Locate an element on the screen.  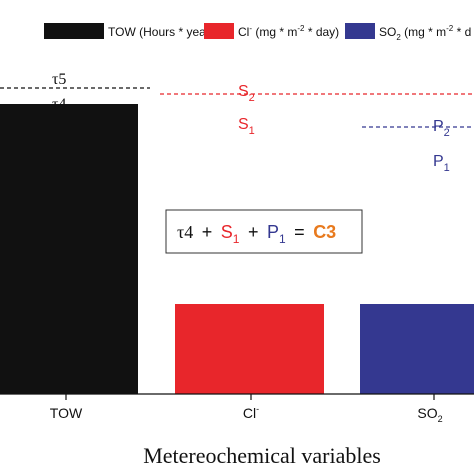
legend-swatch-cl is located at coordinates (219, 31).